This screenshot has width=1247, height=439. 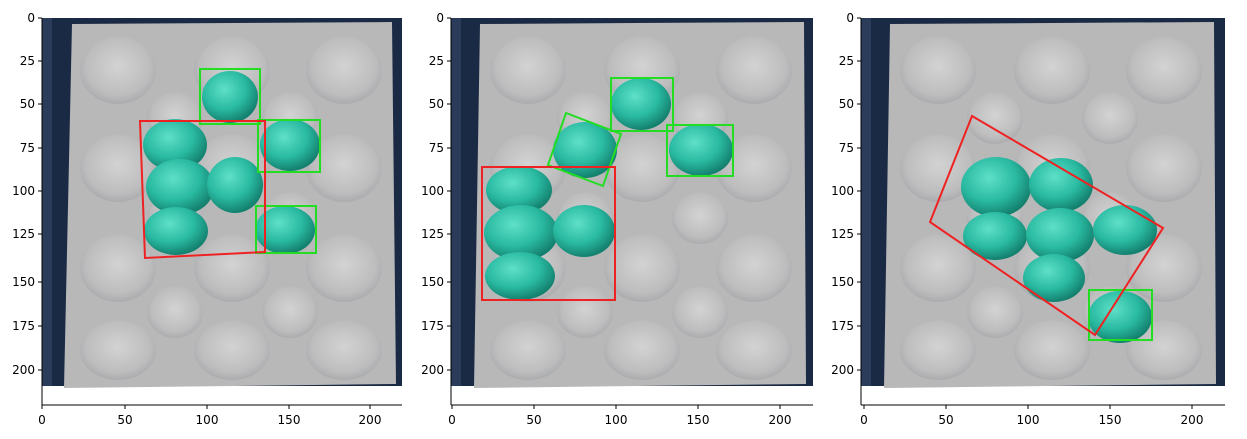 What do you see at coordinates (1028, 407) in the screenshot?
I see `panel-3-x-ticks` at bounding box center [1028, 407].